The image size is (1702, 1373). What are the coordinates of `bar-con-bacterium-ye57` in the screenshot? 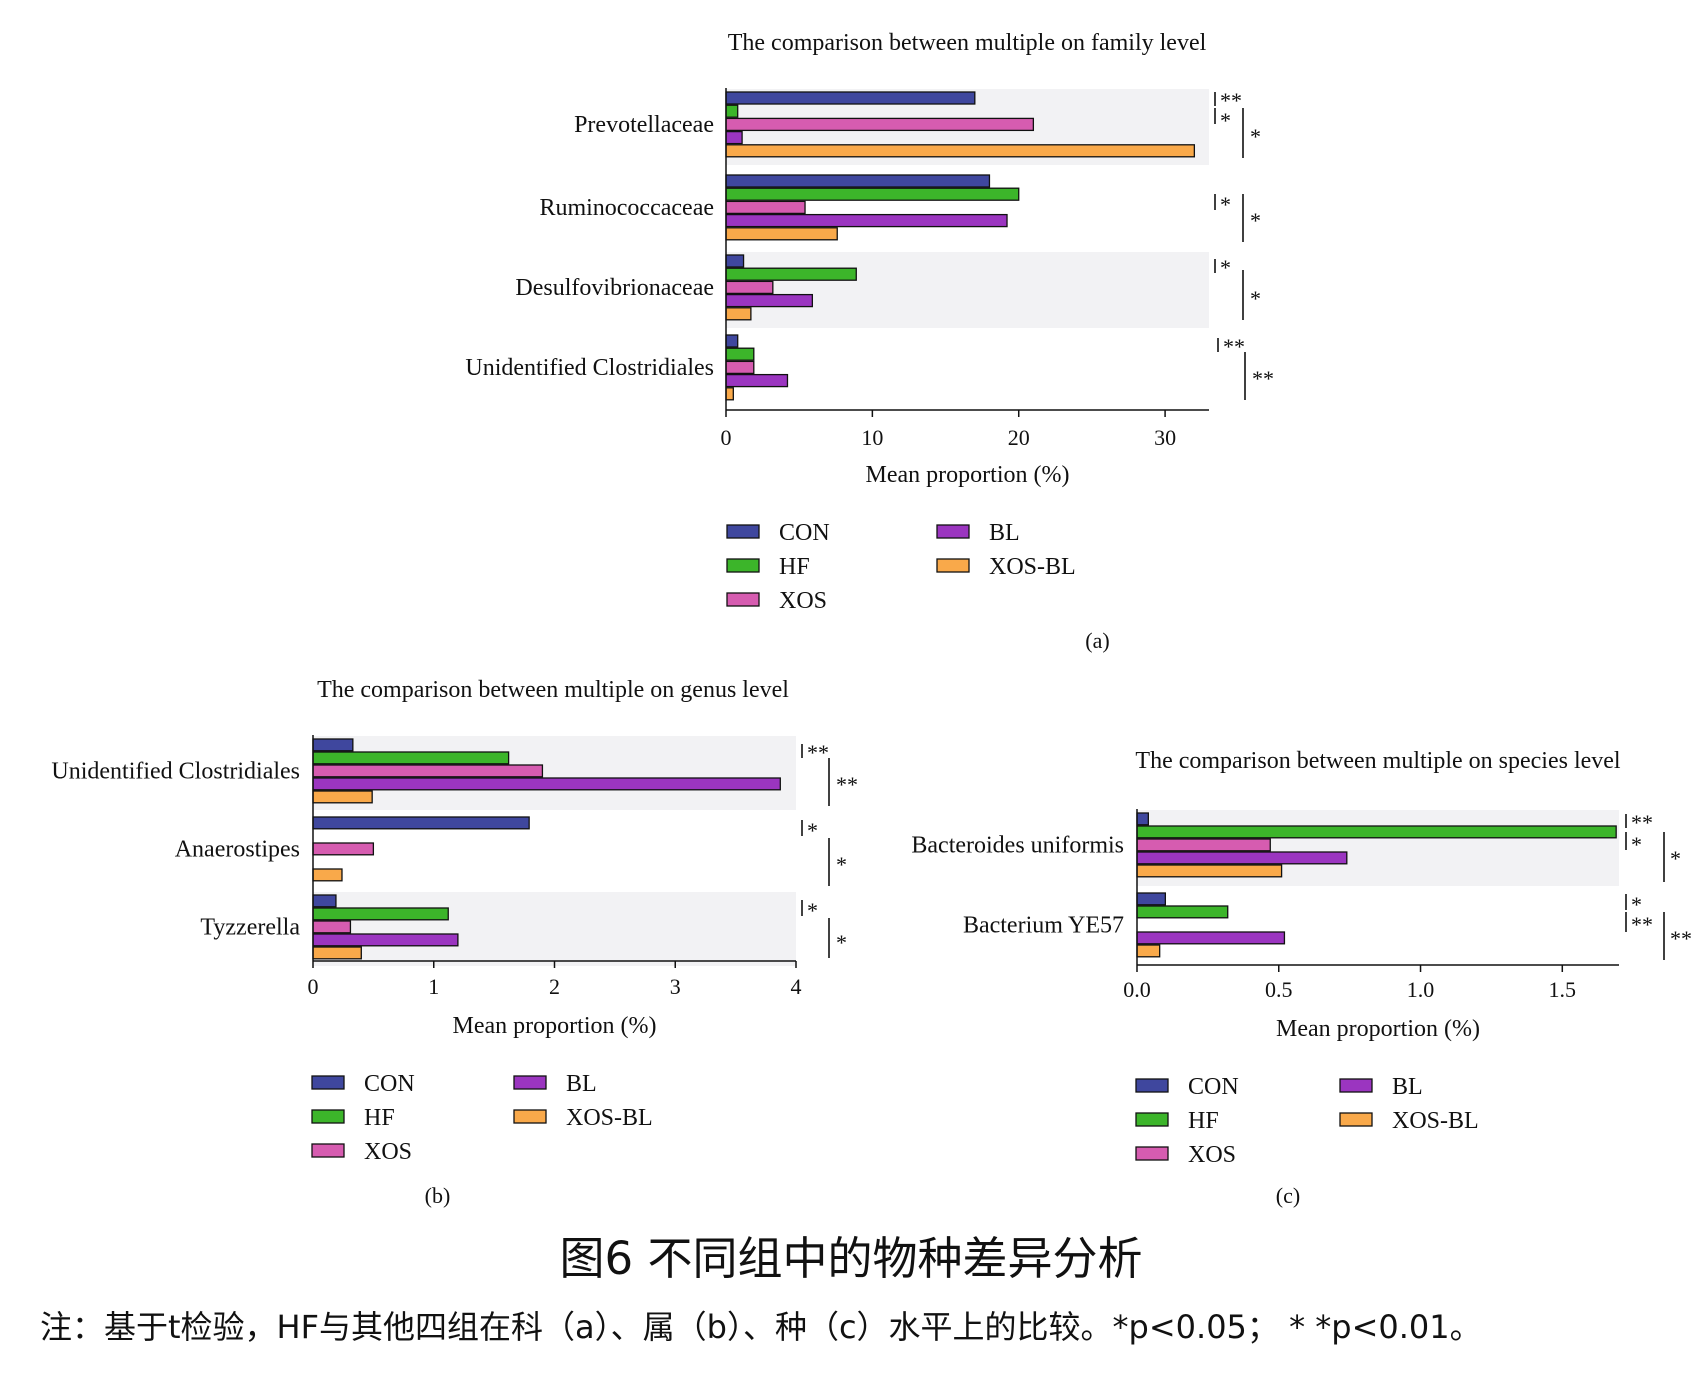 It's located at (1151, 899).